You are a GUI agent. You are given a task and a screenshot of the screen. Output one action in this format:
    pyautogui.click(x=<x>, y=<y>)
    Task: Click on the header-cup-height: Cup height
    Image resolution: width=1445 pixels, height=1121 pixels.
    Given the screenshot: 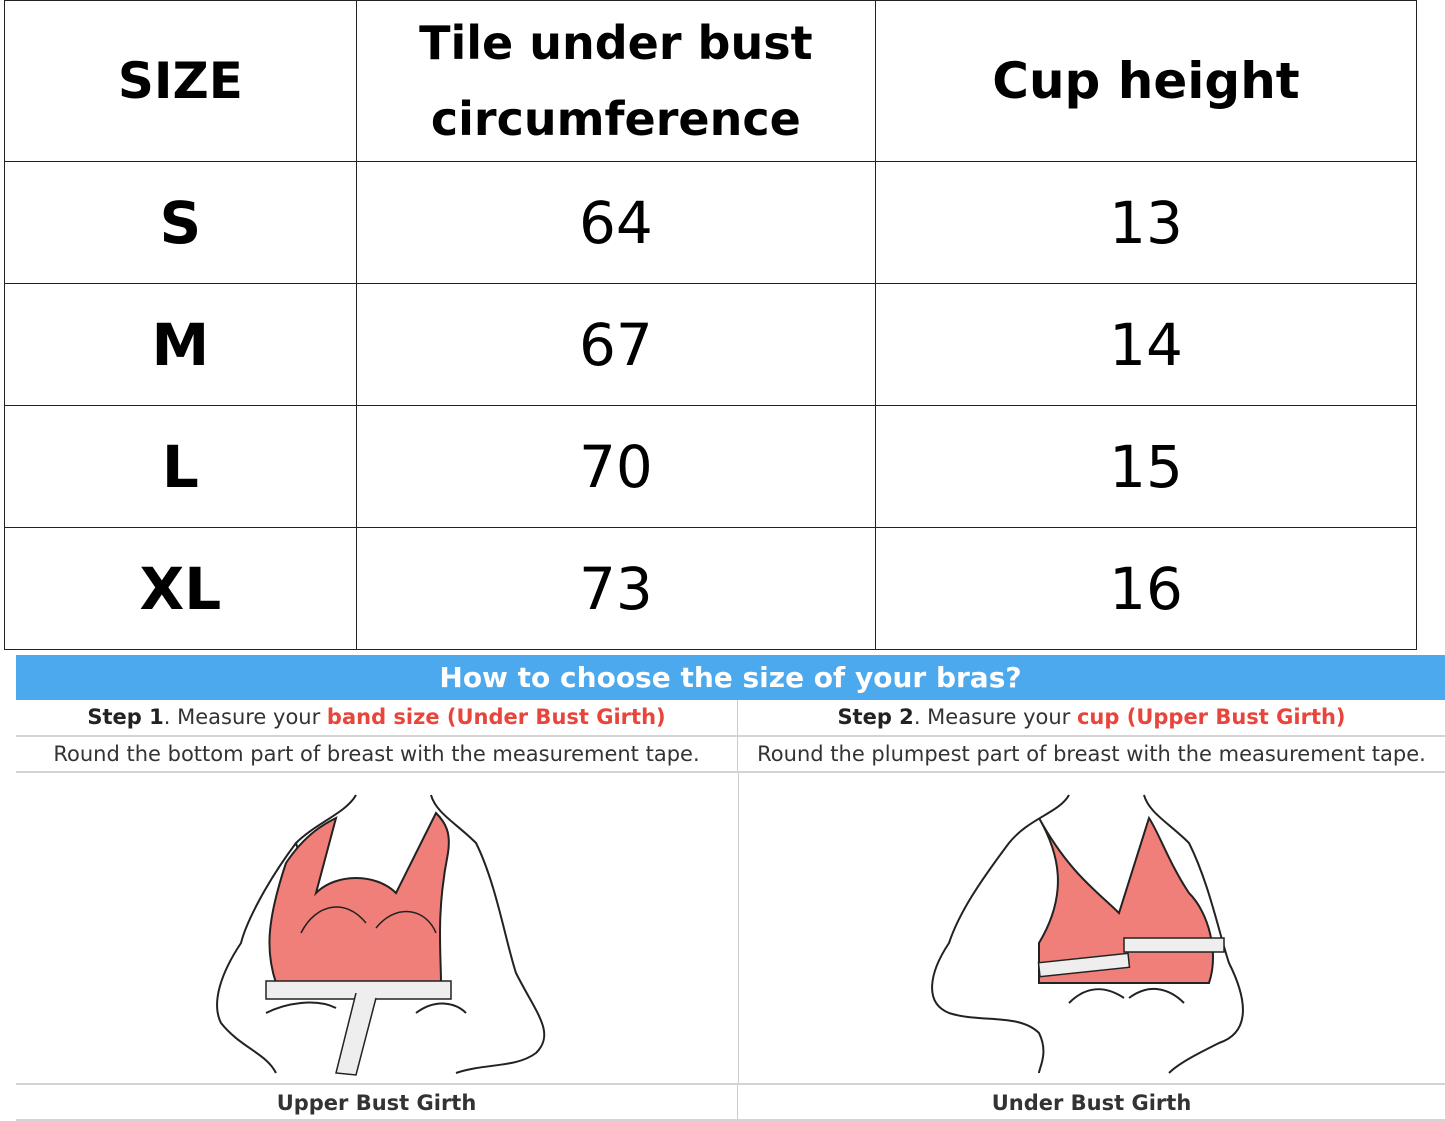 What is the action you would take?
    pyautogui.click(x=1146, y=81)
    